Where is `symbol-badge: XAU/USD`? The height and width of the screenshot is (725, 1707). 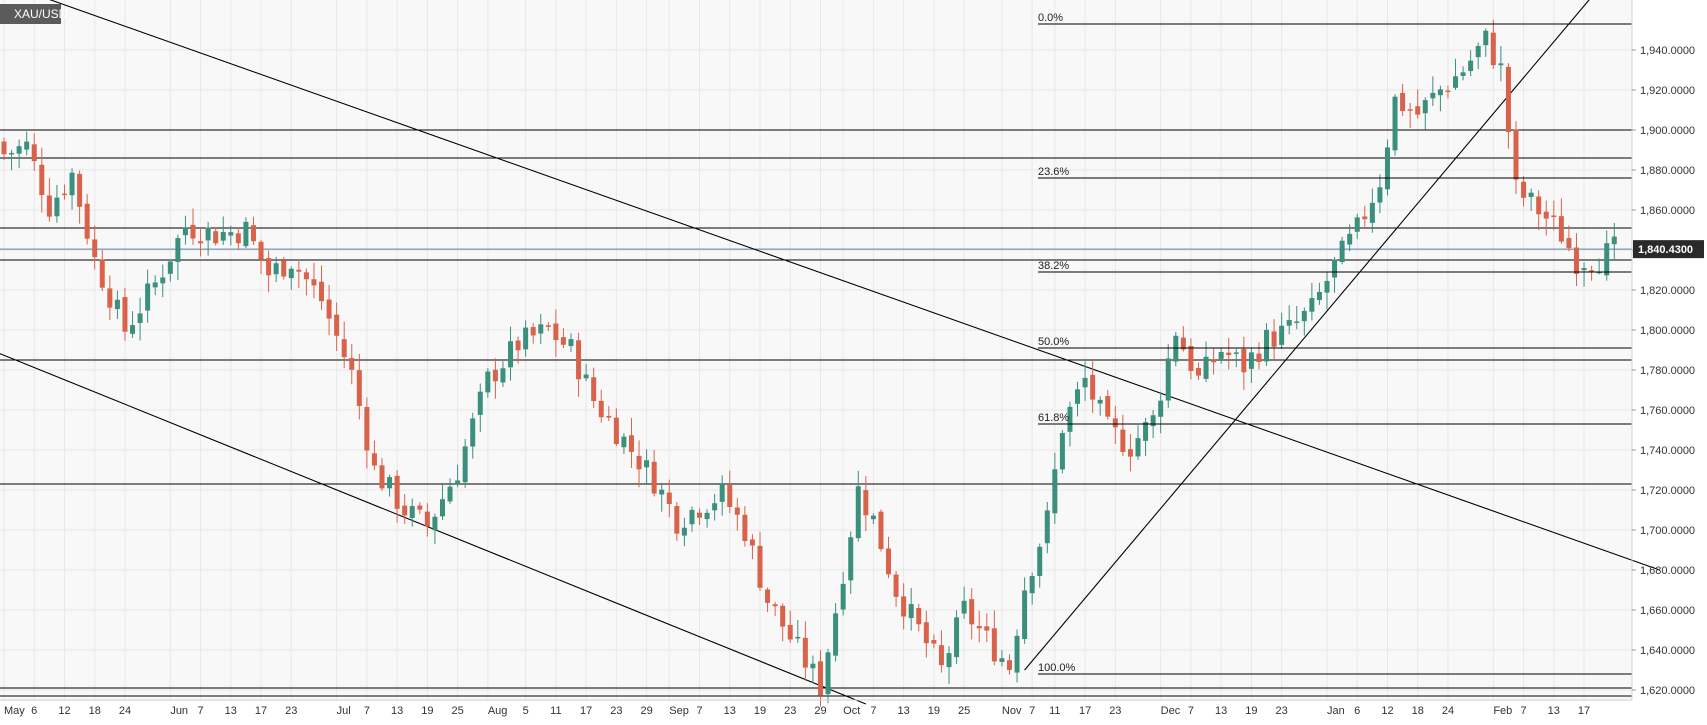 symbol-badge: XAU/USD is located at coordinates (33, 14).